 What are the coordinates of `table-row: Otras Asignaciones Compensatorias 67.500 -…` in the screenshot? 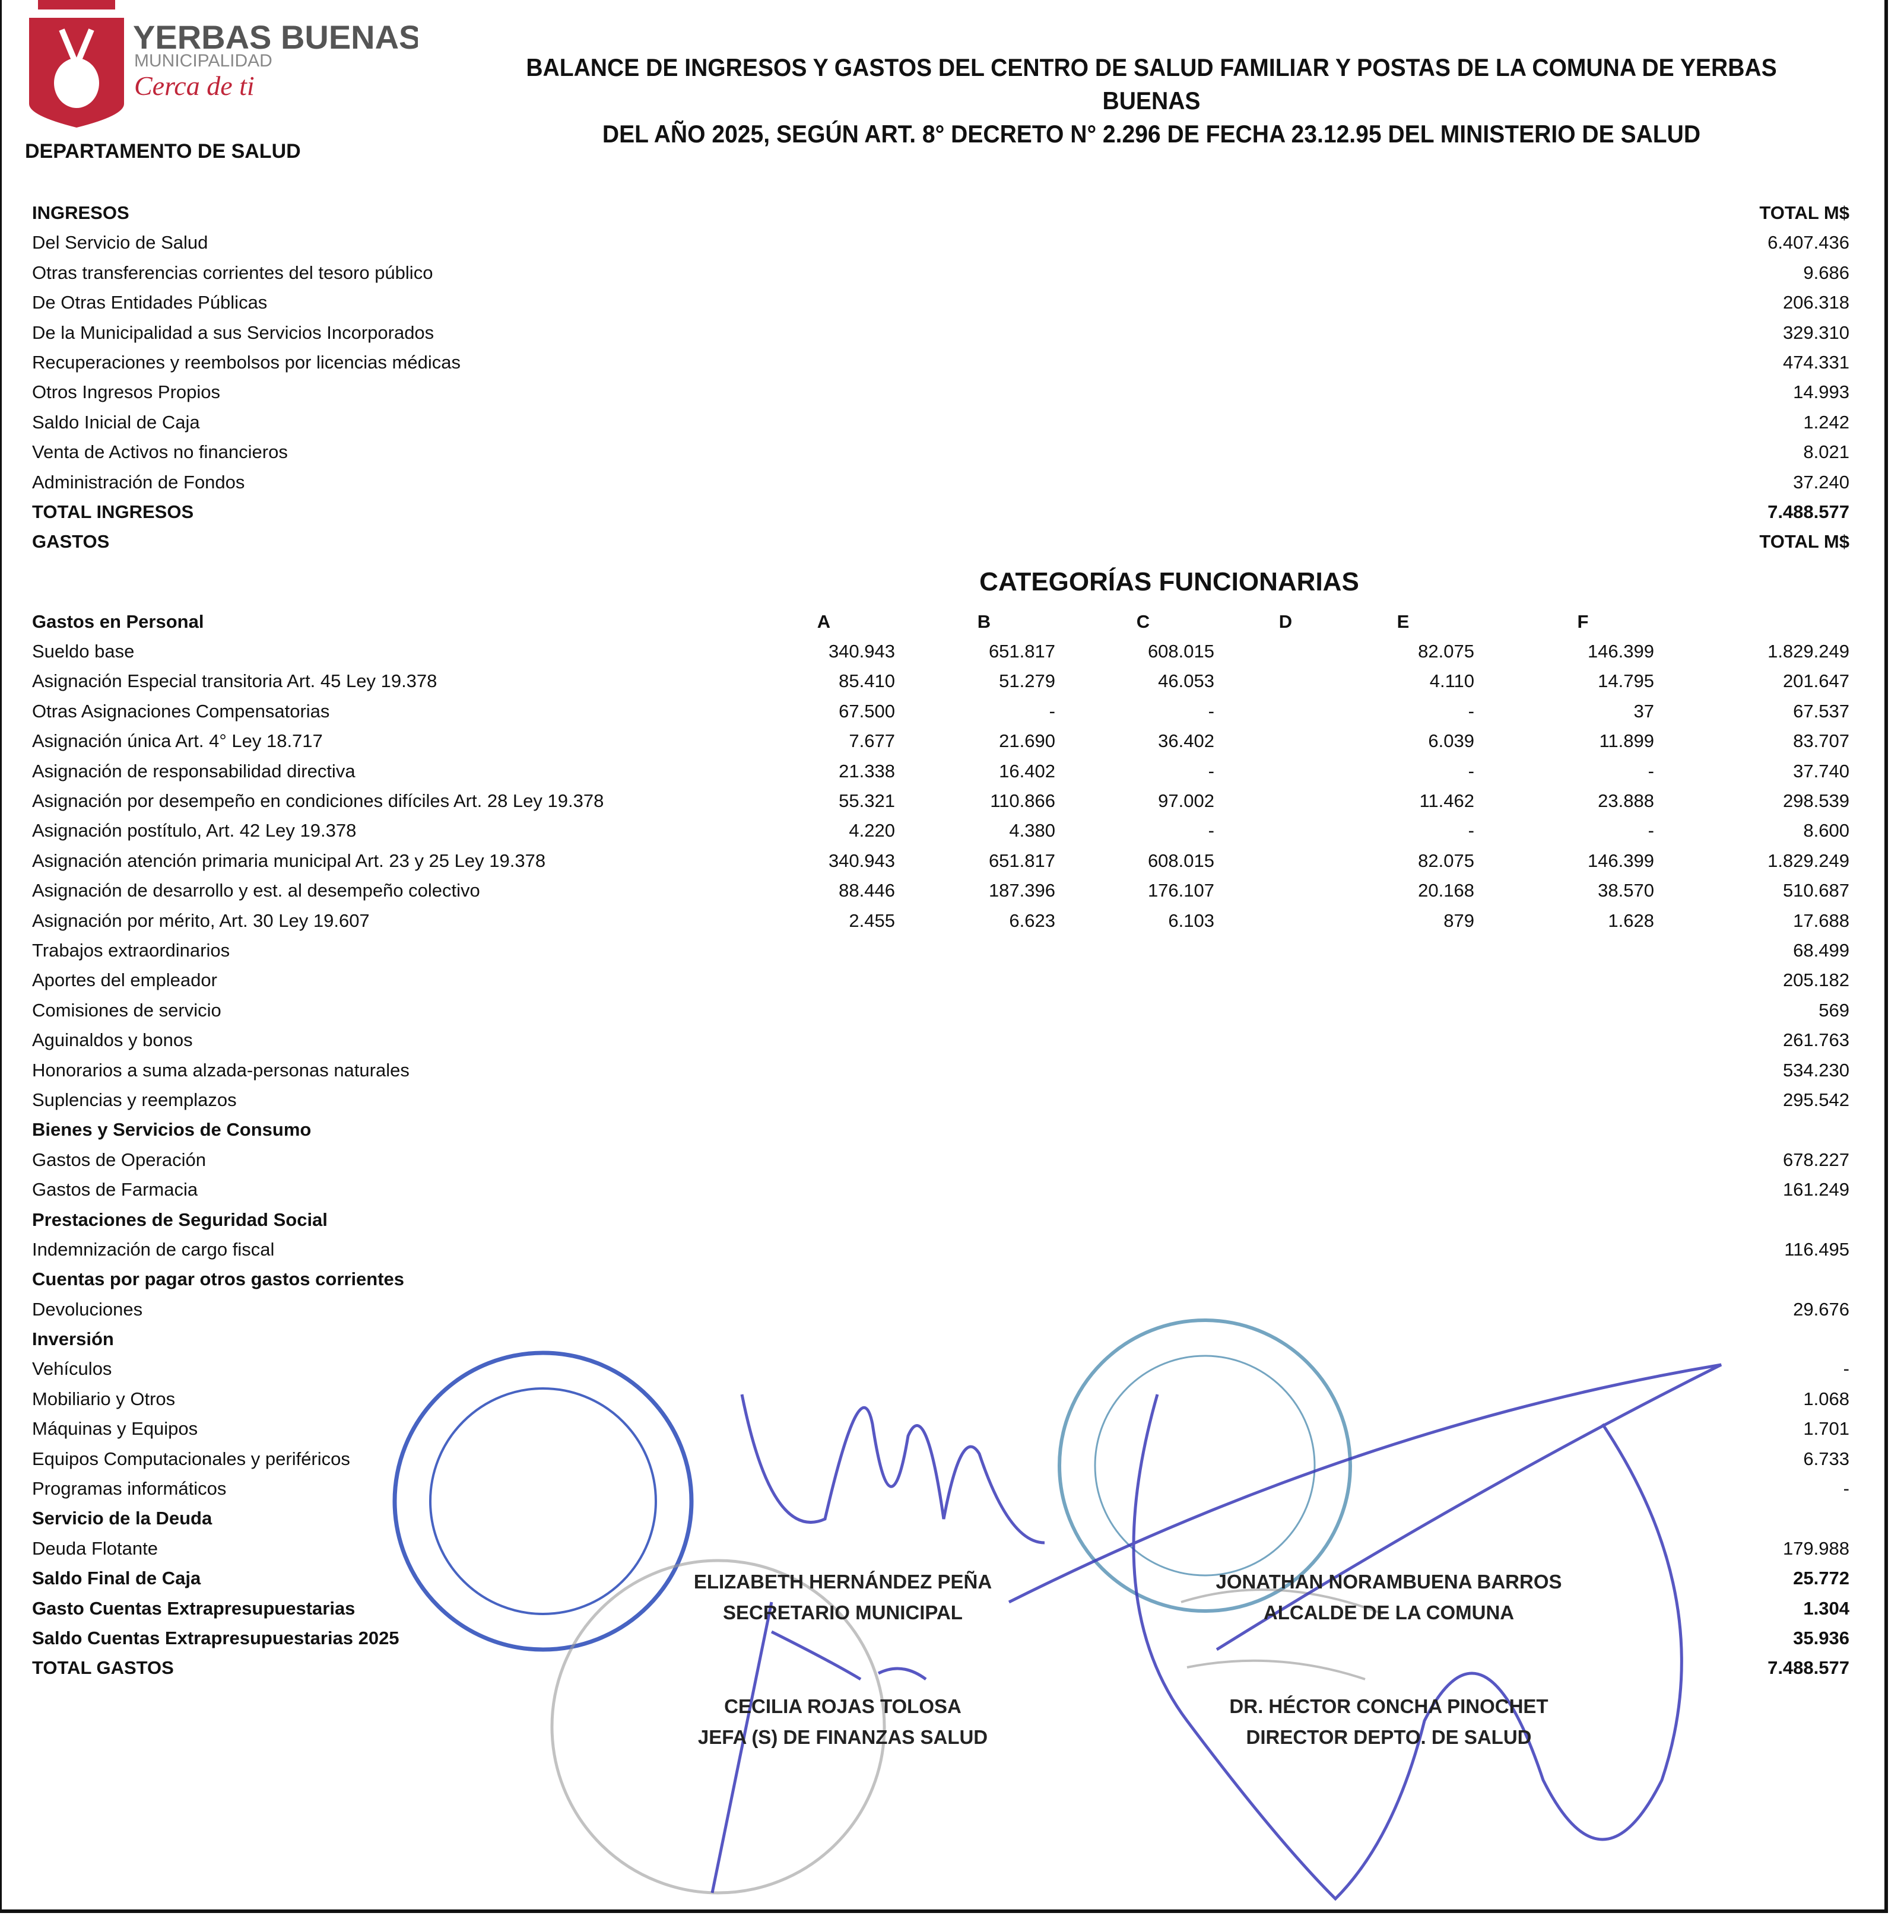 It's located at (952, 711).